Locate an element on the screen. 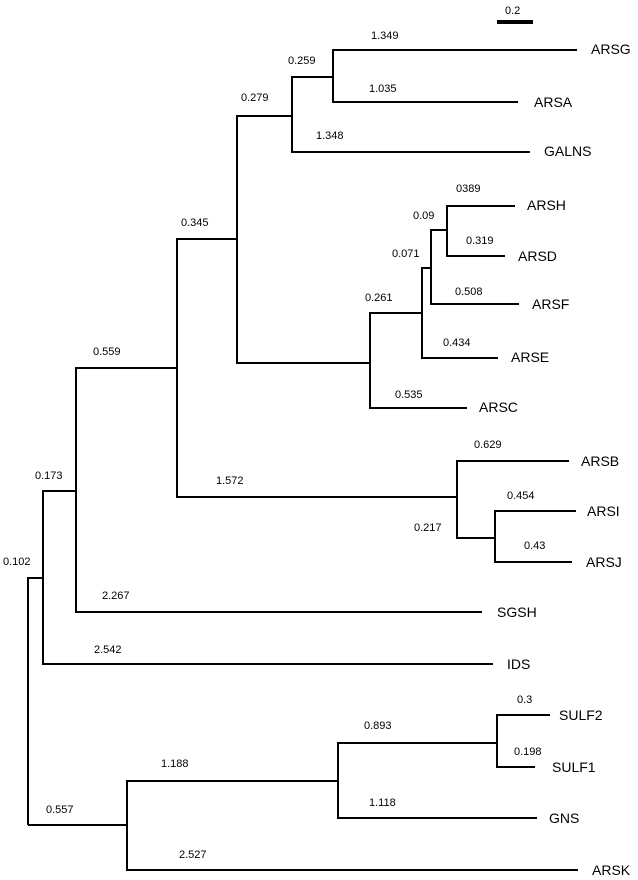 This screenshot has height=880, width=638. branch-length-label: 2.267 is located at coordinates (116, 596).